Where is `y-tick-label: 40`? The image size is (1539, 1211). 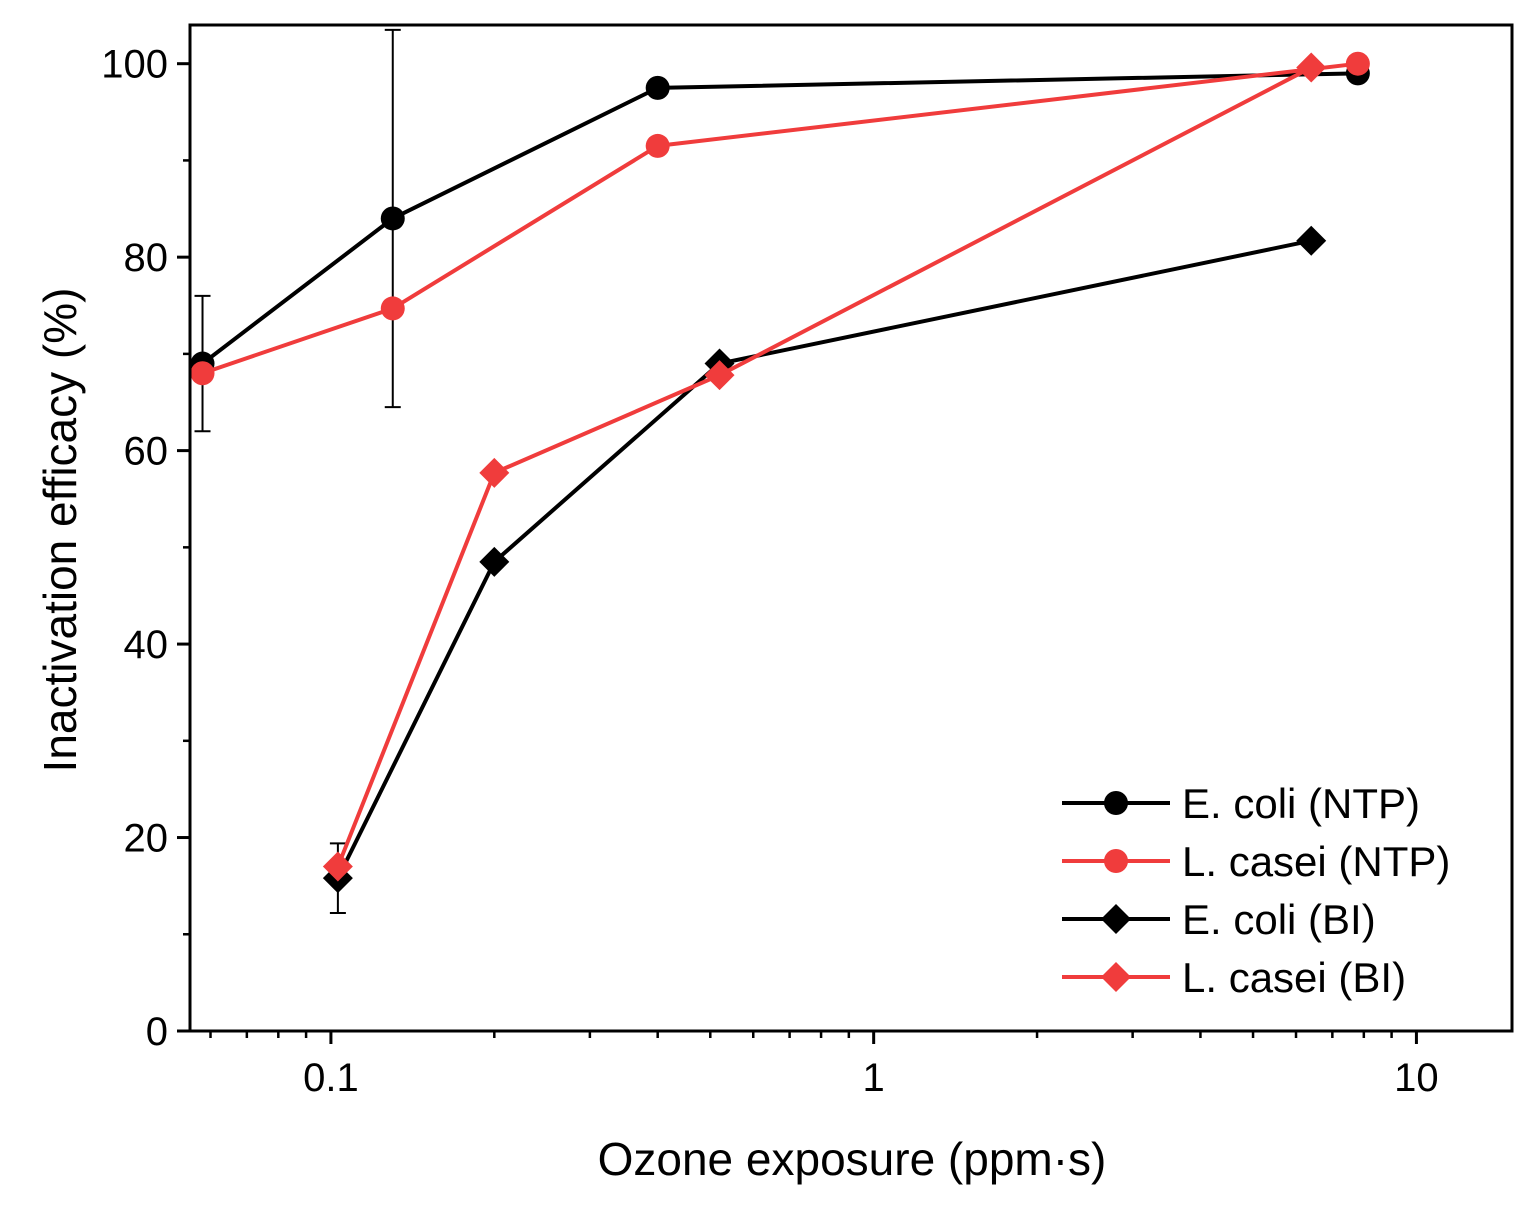
y-tick-label: 40 is located at coordinates (146, 645).